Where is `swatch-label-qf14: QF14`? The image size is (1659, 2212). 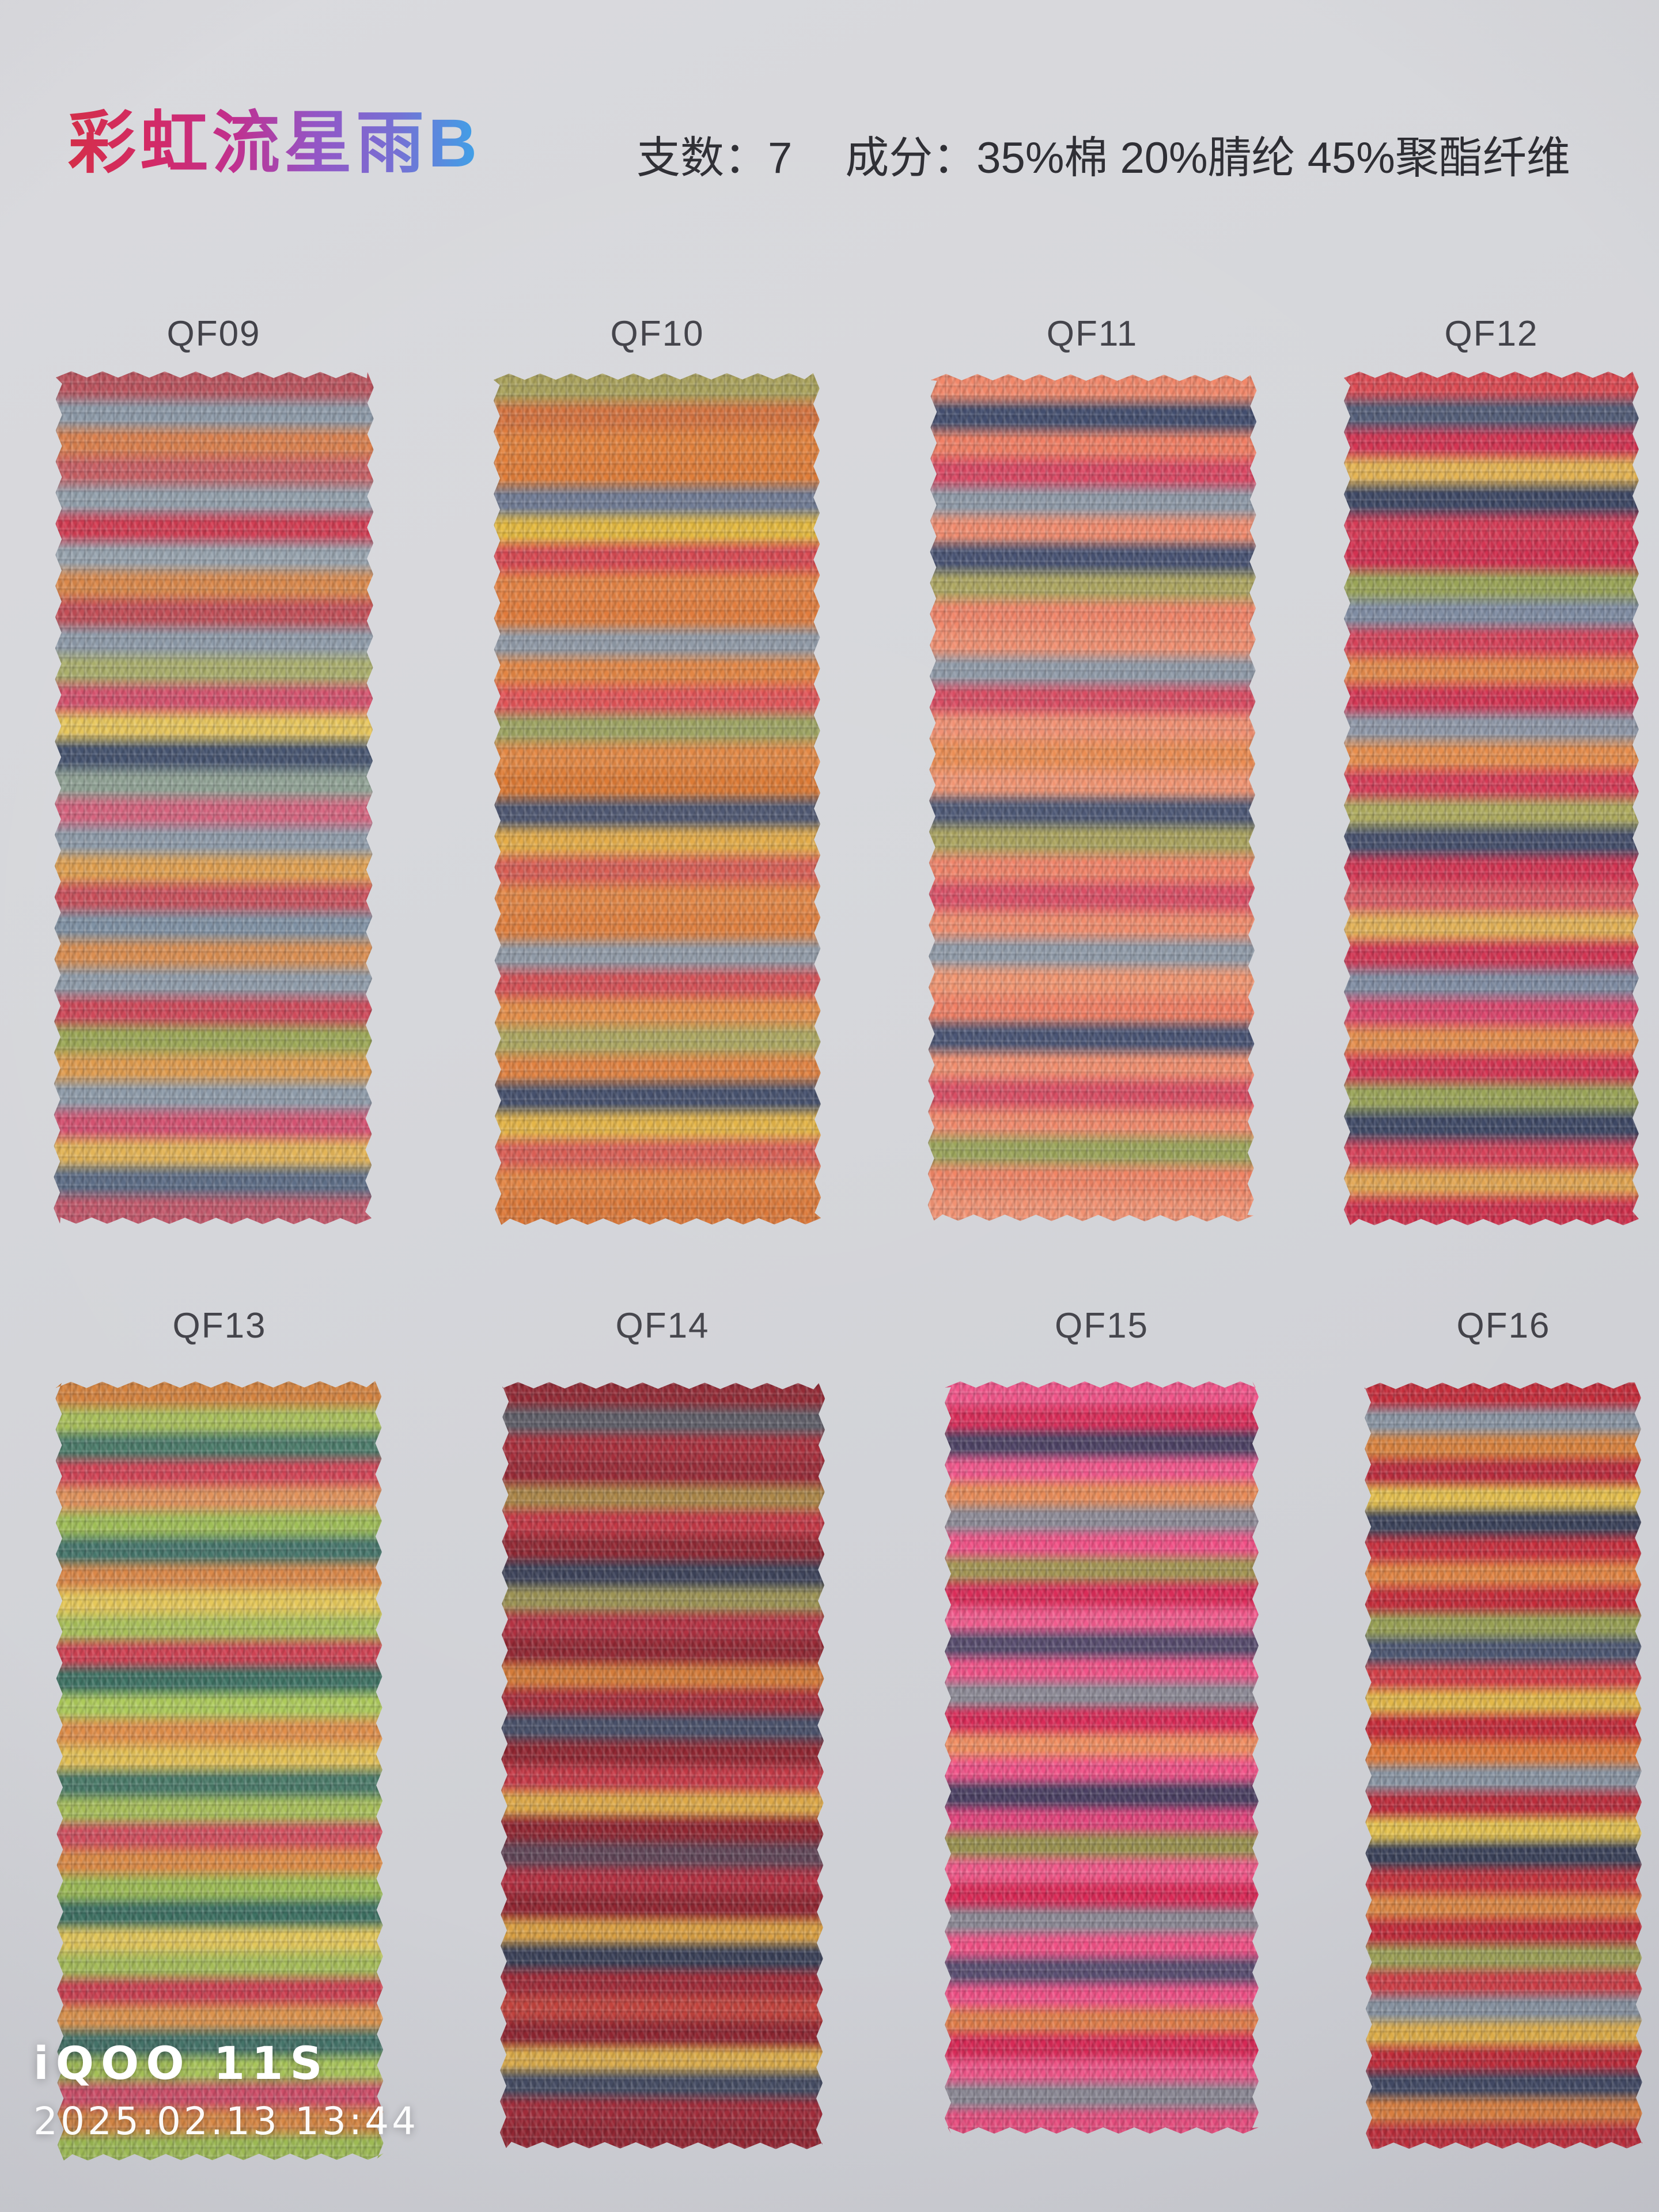 swatch-label-qf14: QF14 is located at coordinates (662, 1326).